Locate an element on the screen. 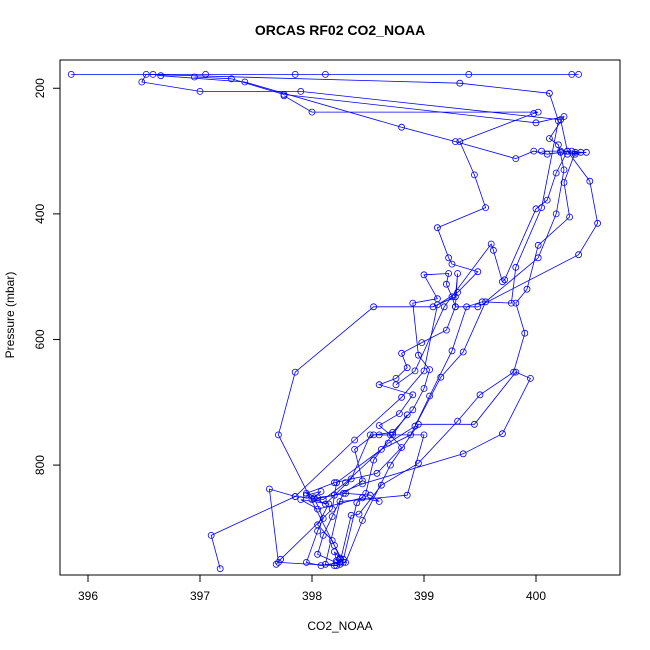  series-line is located at coordinates (421, 469).